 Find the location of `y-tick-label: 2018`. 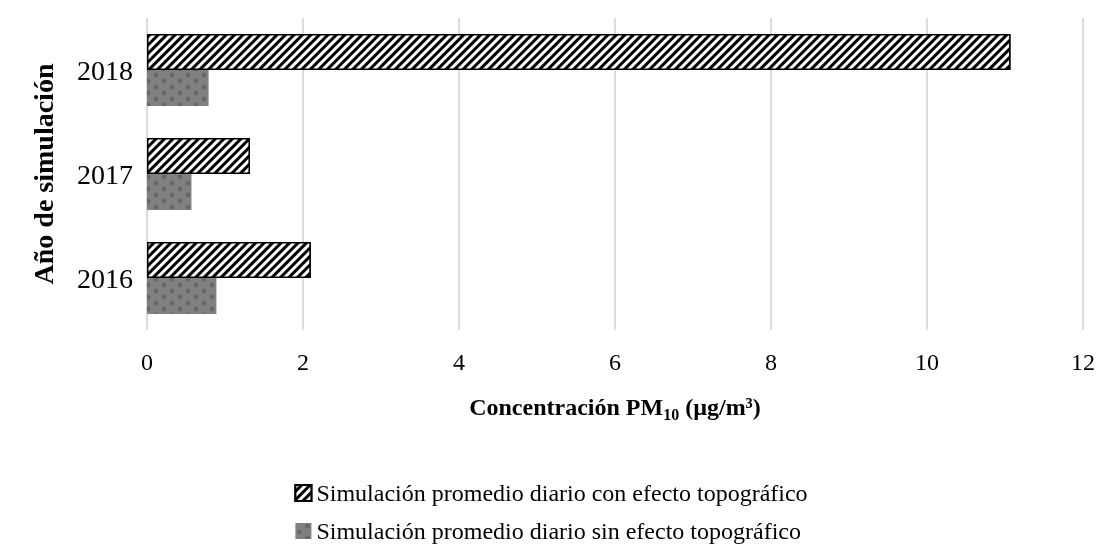

y-tick-label: 2018 is located at coordinates (105, 70).